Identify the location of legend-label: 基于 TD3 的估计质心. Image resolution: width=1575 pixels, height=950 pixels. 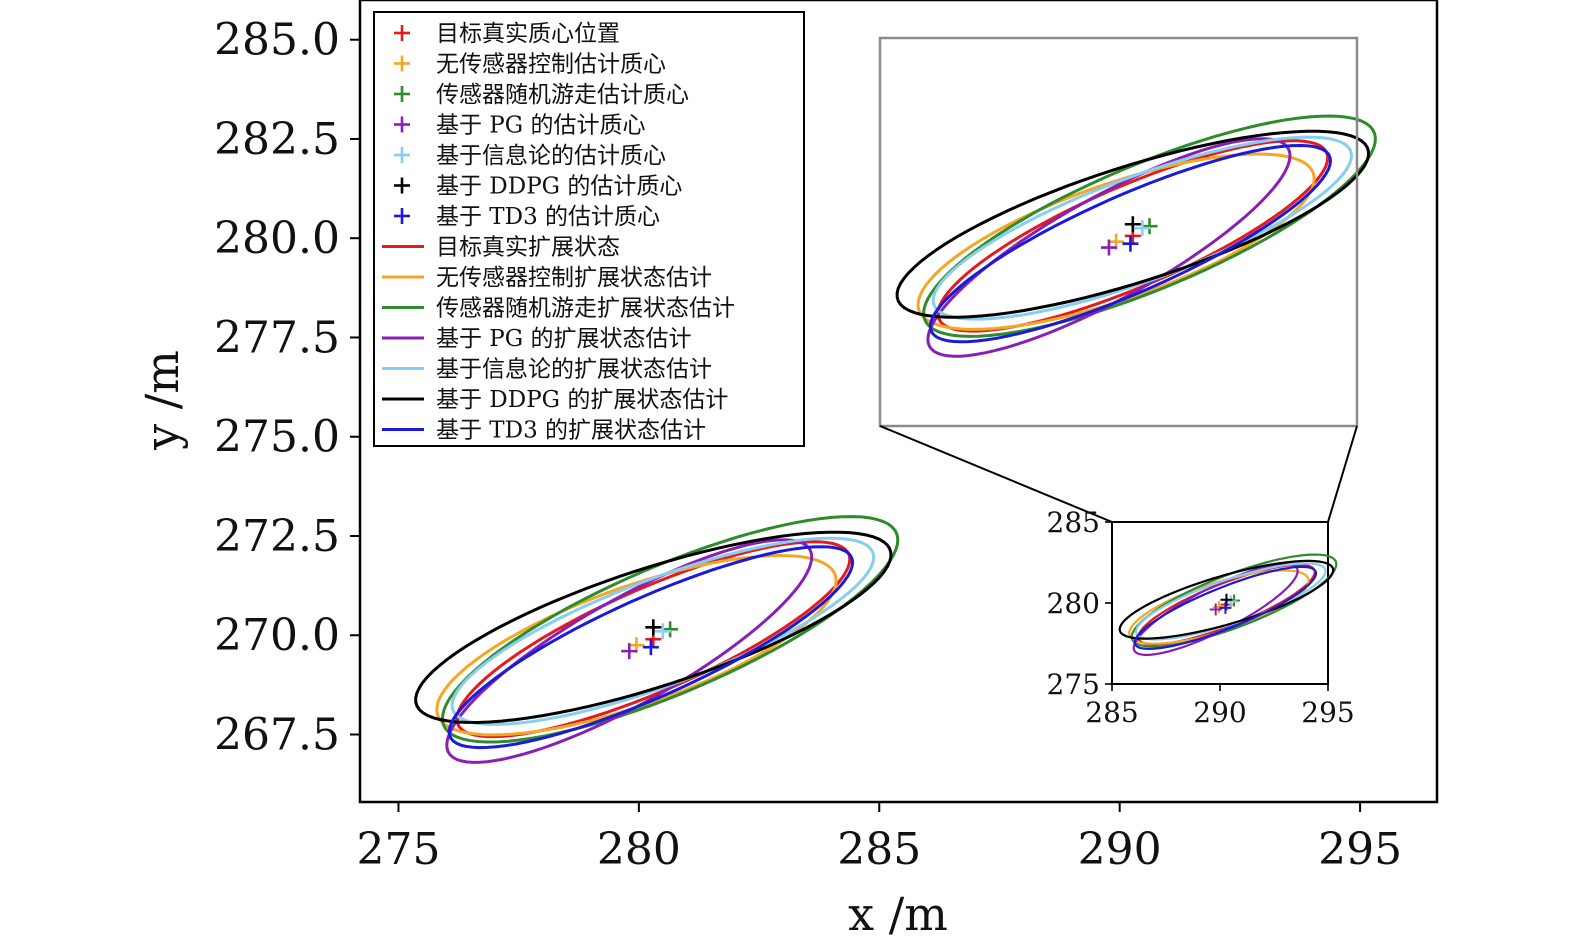
(548, 217).